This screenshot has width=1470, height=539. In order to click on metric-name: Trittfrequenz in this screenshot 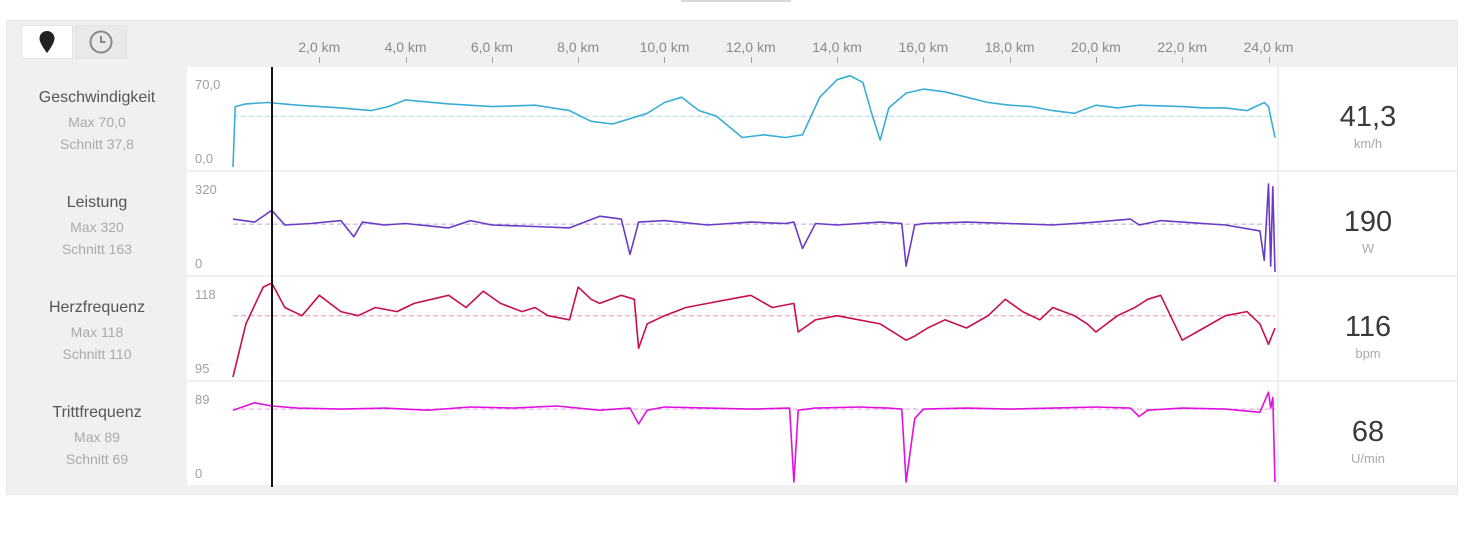, I will do `click(97, 412)`.